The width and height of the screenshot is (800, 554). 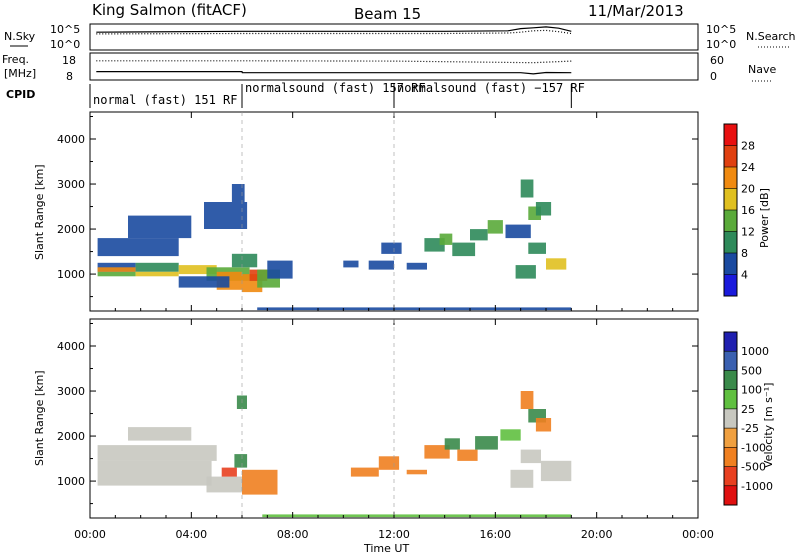 What do you see at coordinates (334, 67) in the screenshot?
I see `freq-series` at bounding box center [334, 67].